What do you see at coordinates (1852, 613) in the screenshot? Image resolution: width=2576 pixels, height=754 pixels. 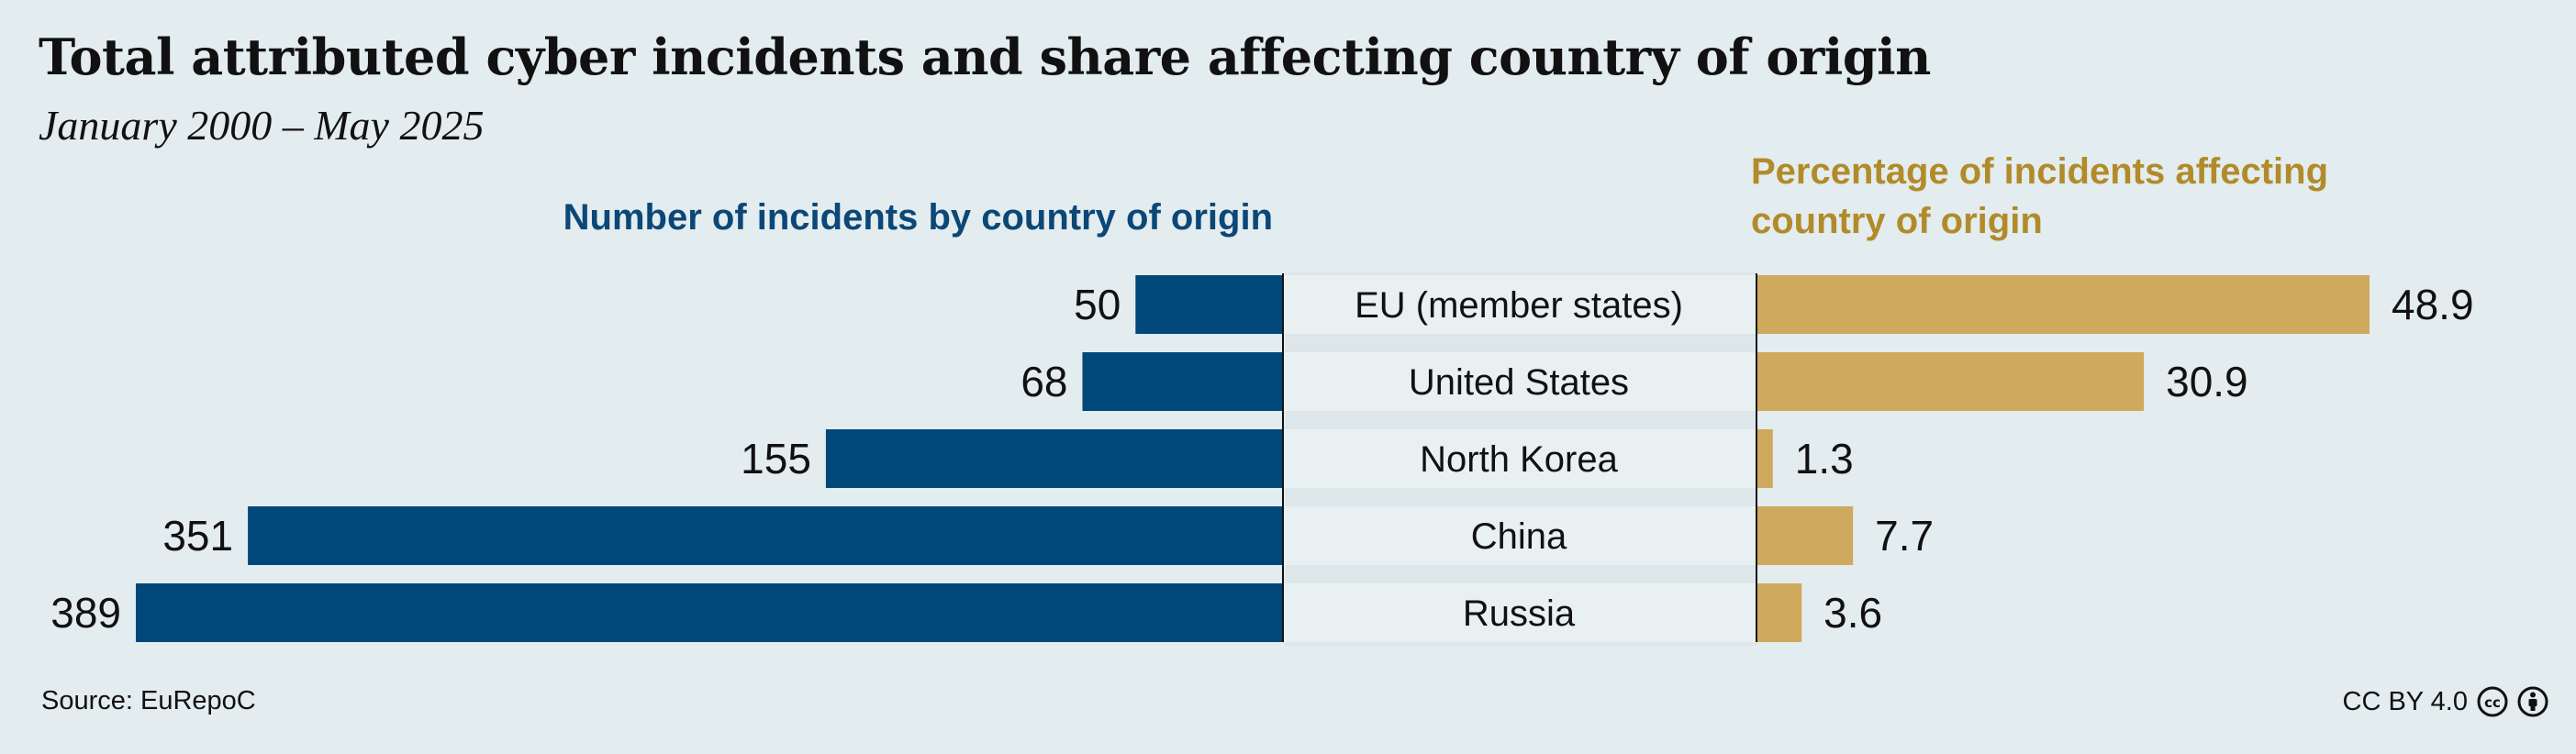 I see `right-value-label: 3.6` at bounding box center [1852, 613].